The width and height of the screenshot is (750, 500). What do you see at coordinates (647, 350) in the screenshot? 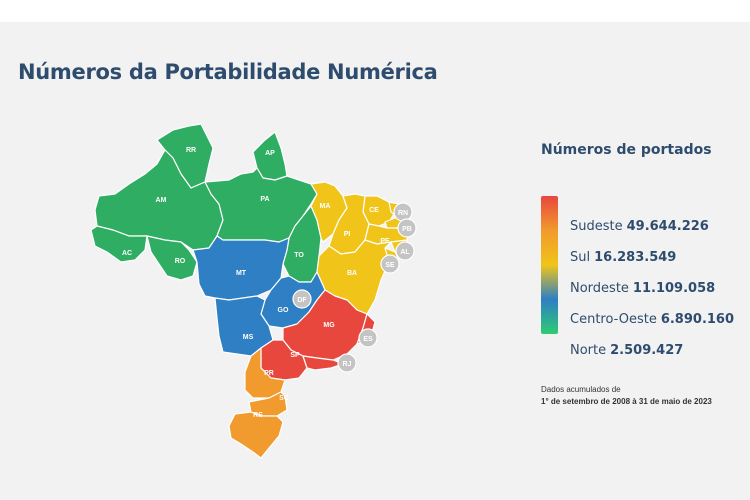
I see `legend-value: 2.509.427` at bounding box center [647, 350].